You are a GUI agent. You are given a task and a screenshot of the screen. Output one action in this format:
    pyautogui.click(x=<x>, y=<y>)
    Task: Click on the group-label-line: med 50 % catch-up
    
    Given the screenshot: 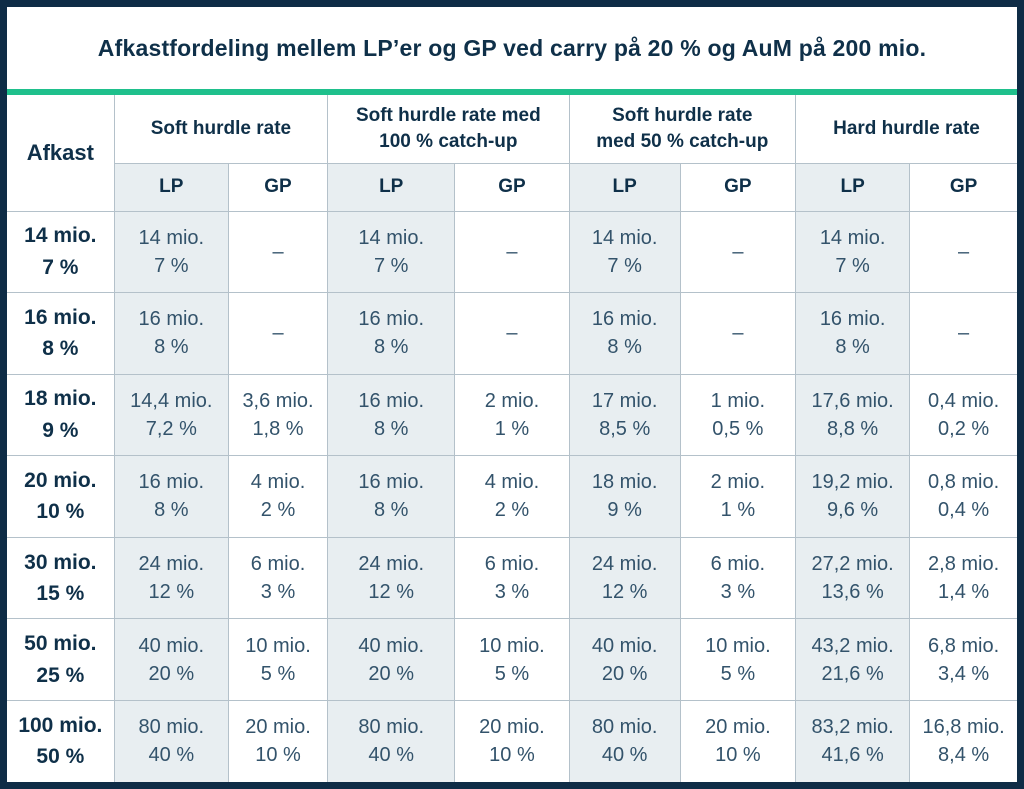 What is the action you would take?
    pyautogui.click(x=682, y=141)
    